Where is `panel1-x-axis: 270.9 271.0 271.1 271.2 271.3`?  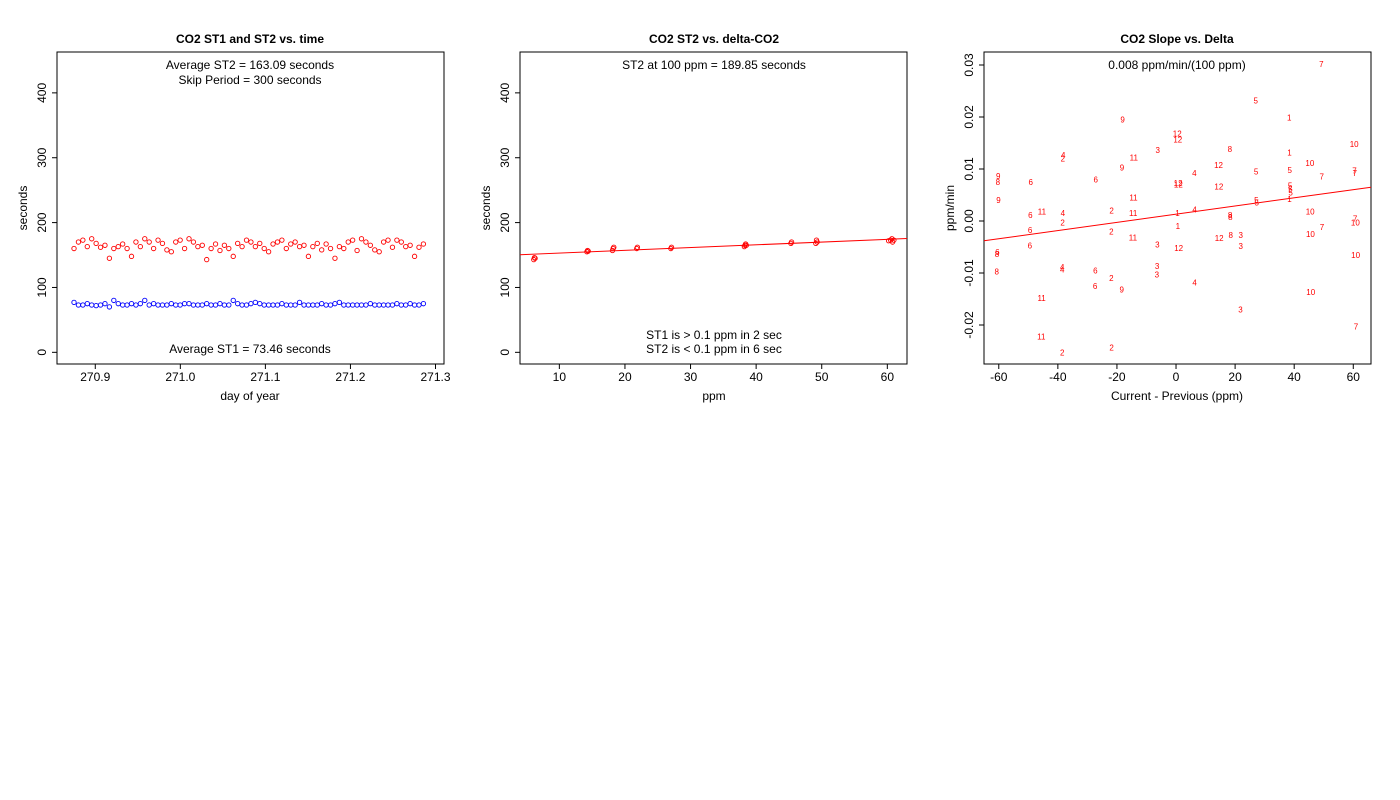
panel1-x-axis: 270.9 271.0 271.1 271.2 271.3 is located at coordinates (265, 373).